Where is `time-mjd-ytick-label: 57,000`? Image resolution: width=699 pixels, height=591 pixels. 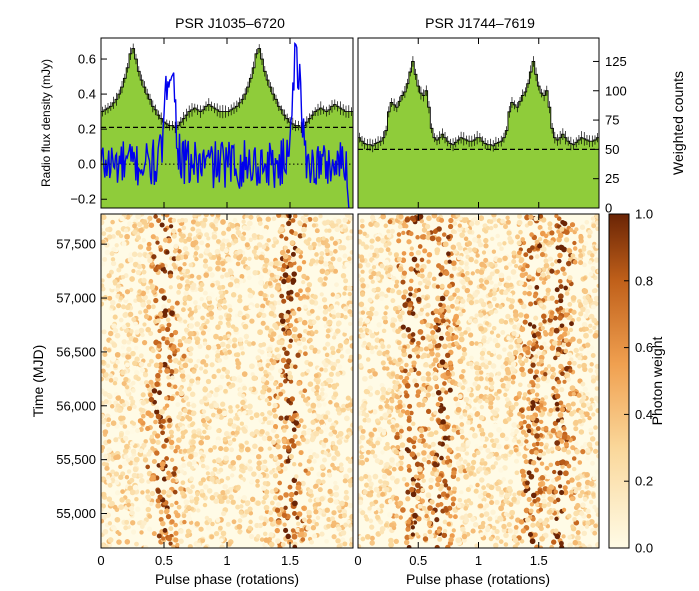 time-mjd-ytick-label: 57,000 is located at coordinates (76, 298).